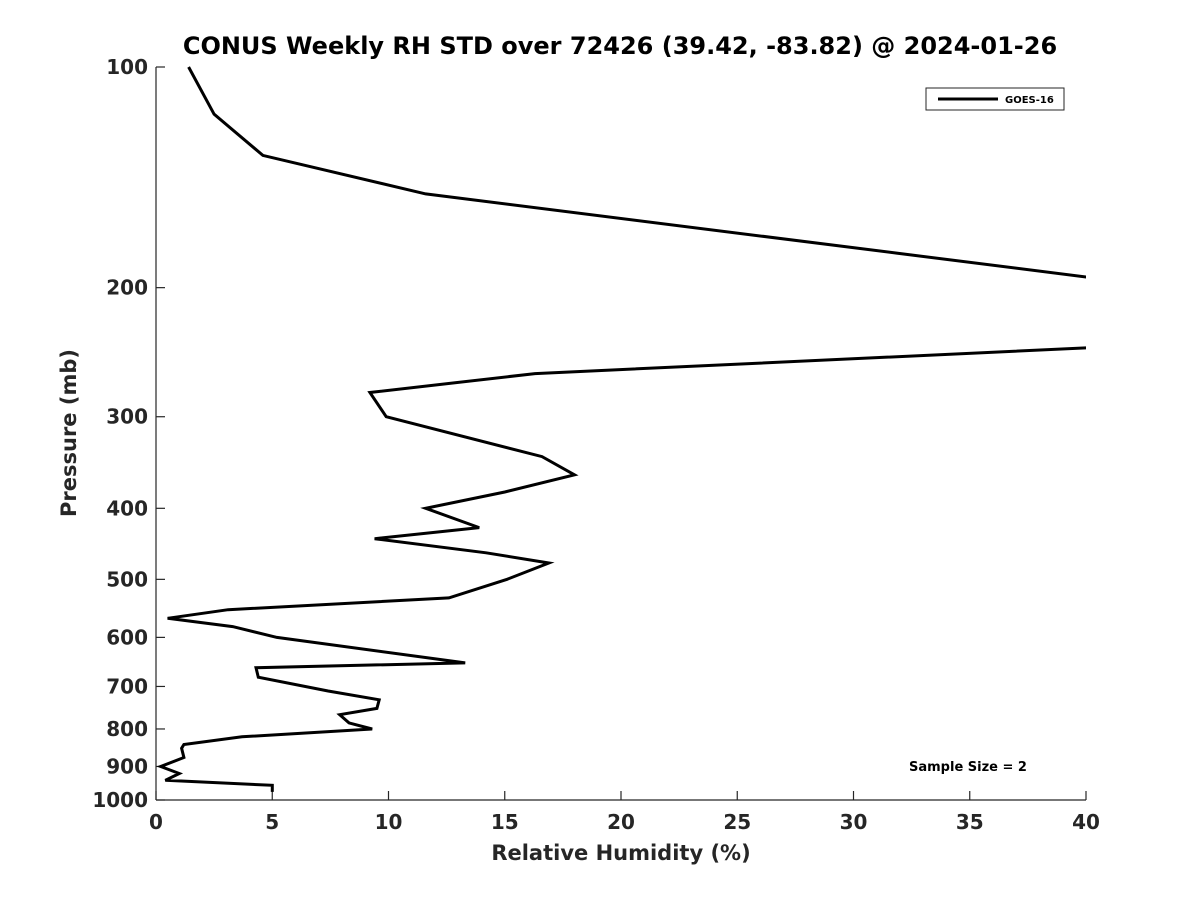 The width and height of the screenshot is (1200, 900). Describe the element at coordinates (968, 767) in the screenshot. I see `sample-size-annotation: Sample Size = 2` at that location.